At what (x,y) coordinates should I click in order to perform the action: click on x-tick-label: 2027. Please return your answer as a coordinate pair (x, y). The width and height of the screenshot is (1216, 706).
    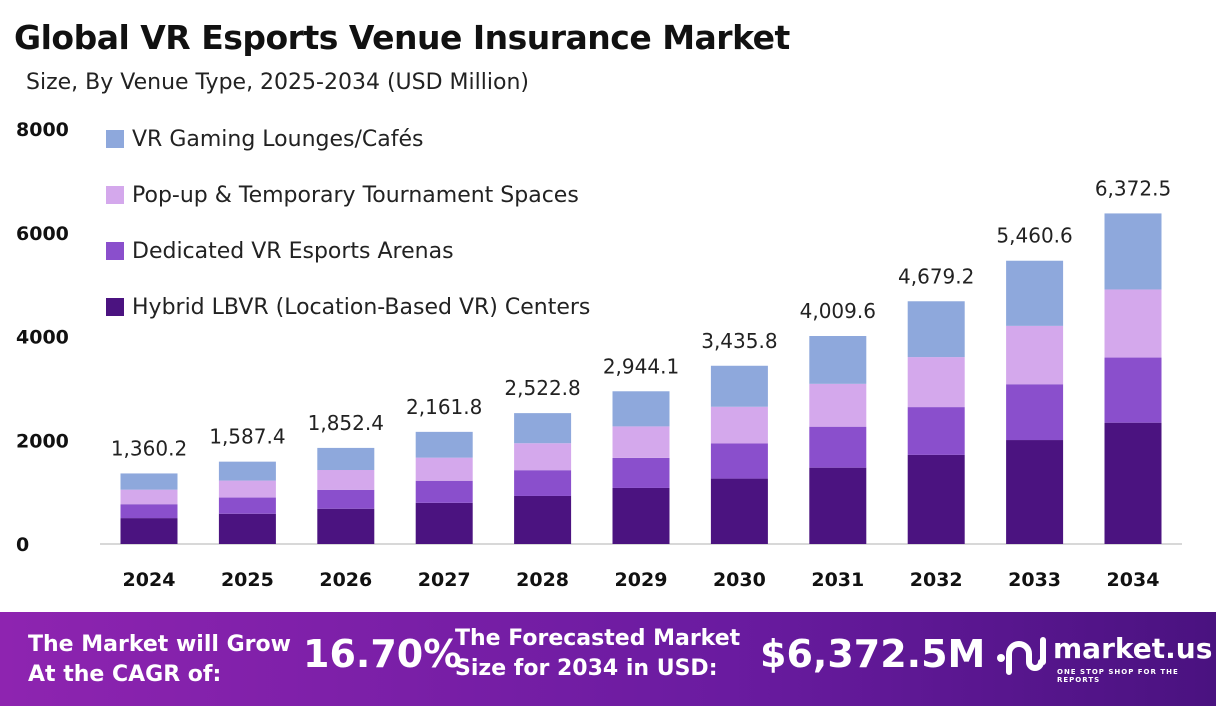
    Looking at the image, I should click on (444, 580).